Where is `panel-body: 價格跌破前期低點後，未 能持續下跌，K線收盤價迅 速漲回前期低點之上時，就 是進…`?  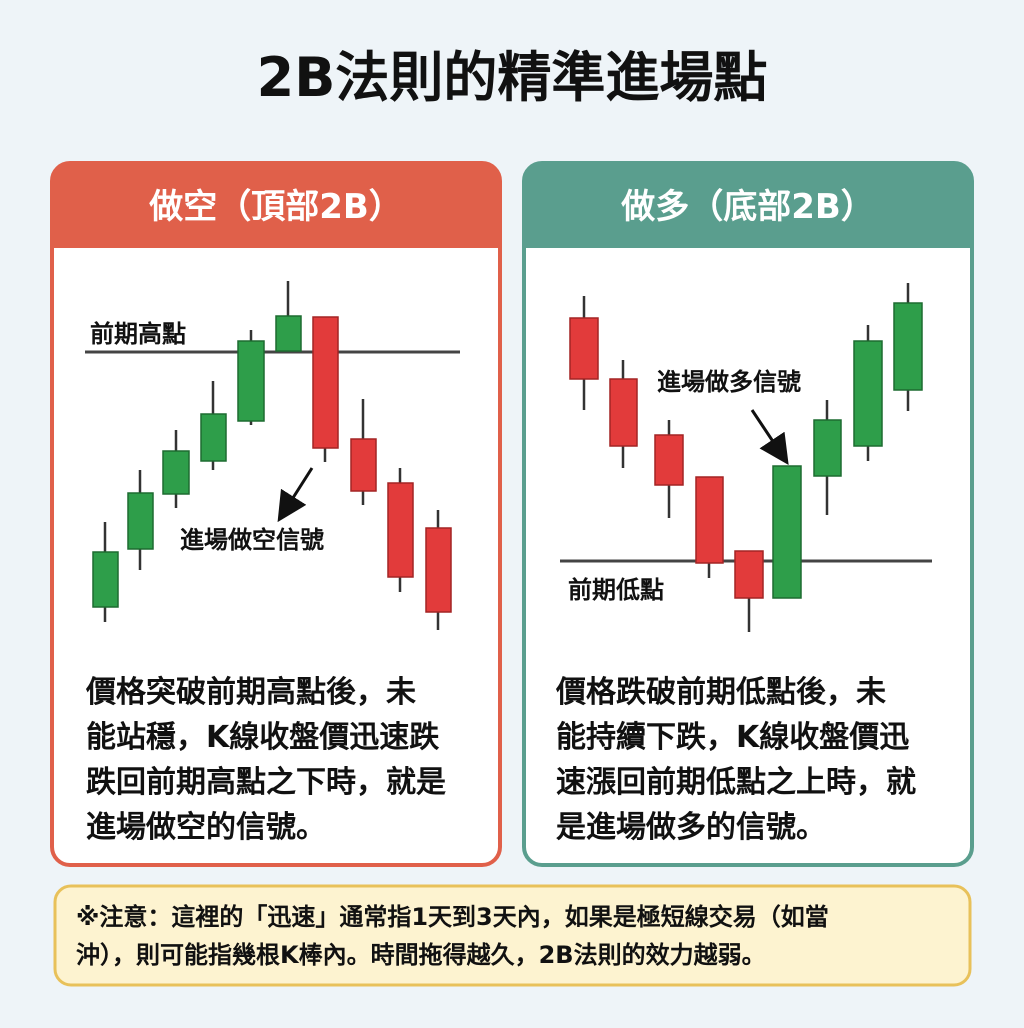
panel-body: 價格跌破前期低點後，未 能持續下跌，K線收盤價迅 速漲回前期低點之上時，就 是進… is located at coordinates (740, 760).